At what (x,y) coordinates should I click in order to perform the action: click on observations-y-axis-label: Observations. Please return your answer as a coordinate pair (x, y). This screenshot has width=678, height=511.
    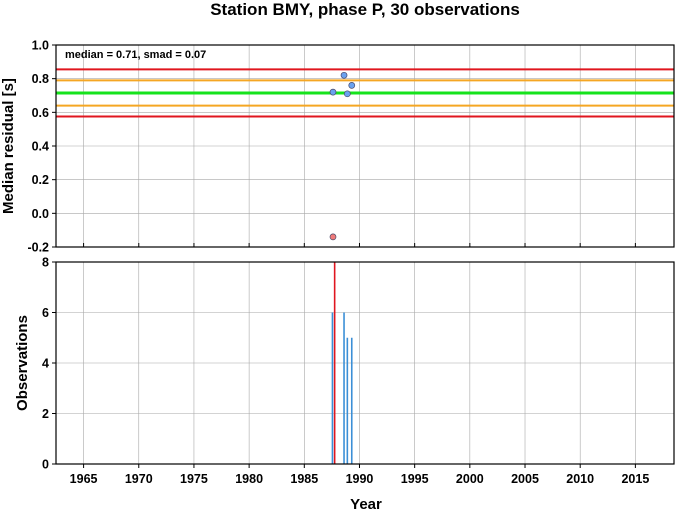
    Looking at the image, I should click on (22, 363).